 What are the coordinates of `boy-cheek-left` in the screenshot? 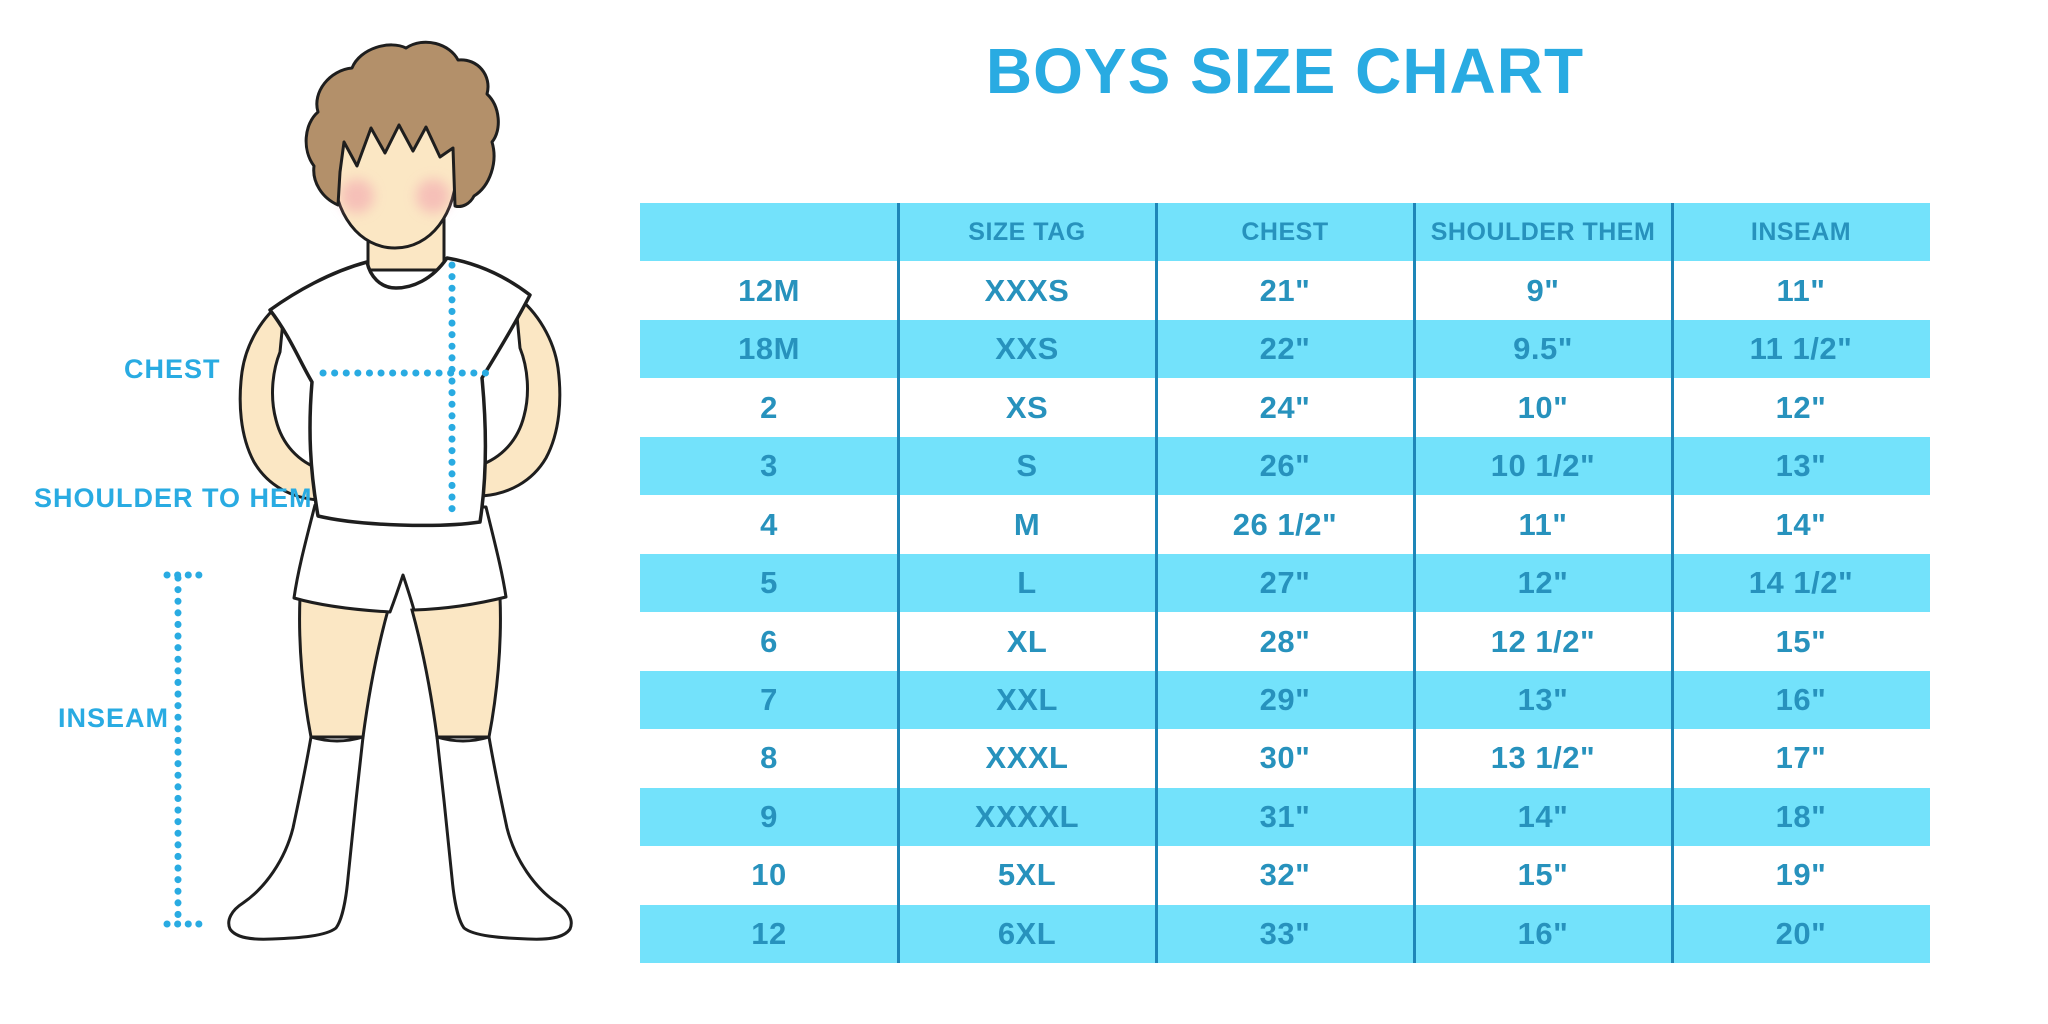 It's located at (357, 196).